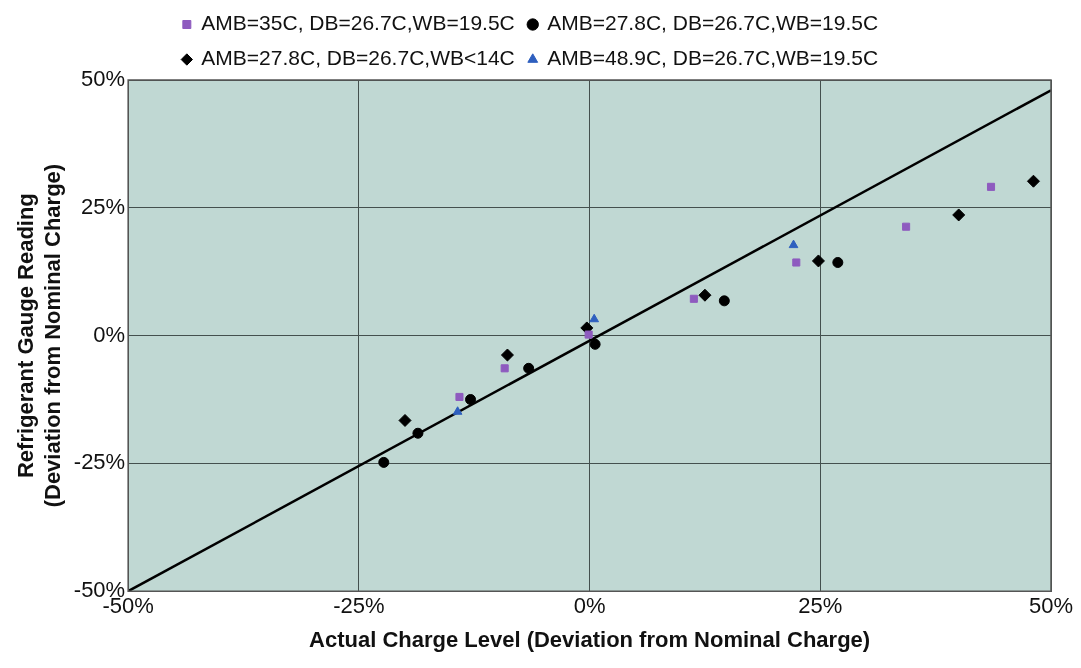  What do you see at coordinates (103, 206) in the screenshot?
I see `y-tick-label: 25%` at bounding box center [103, 206].